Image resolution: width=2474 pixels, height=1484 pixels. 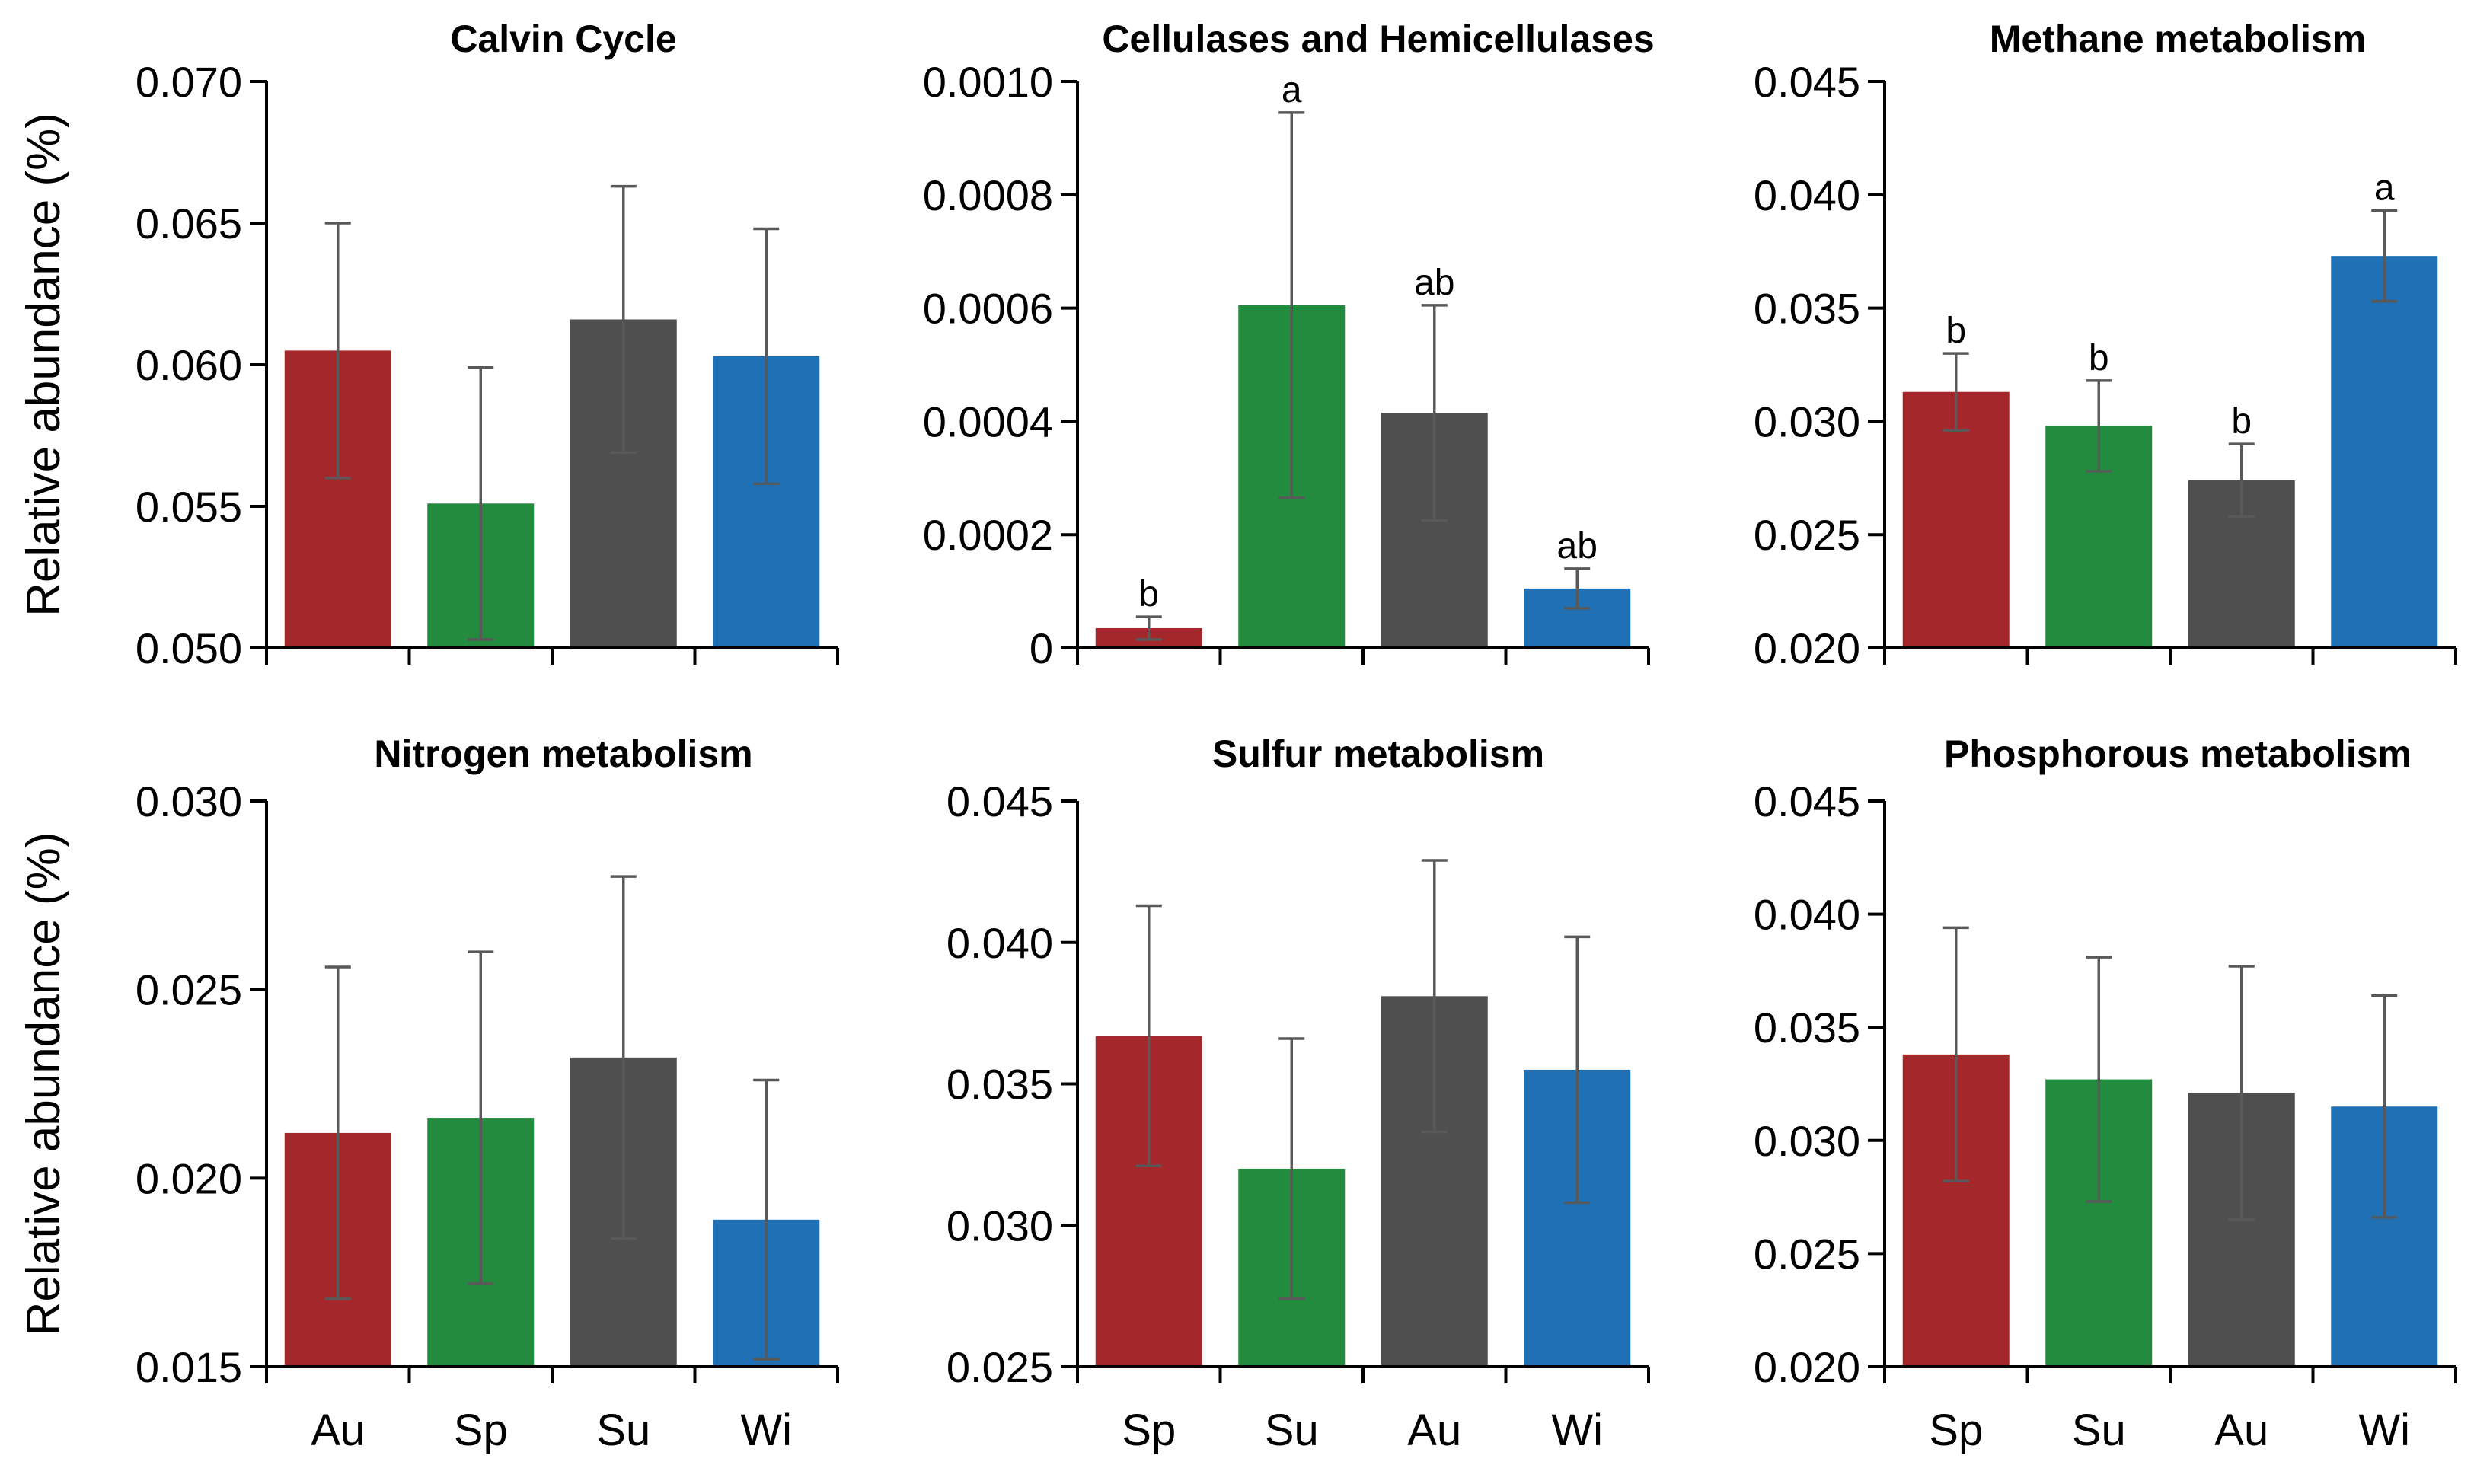 What do you see at coordinates (1807, 535) in the screenshot?
I see `panel-3-y-tick-label: 0.025` at bounding box center [1807, 535].